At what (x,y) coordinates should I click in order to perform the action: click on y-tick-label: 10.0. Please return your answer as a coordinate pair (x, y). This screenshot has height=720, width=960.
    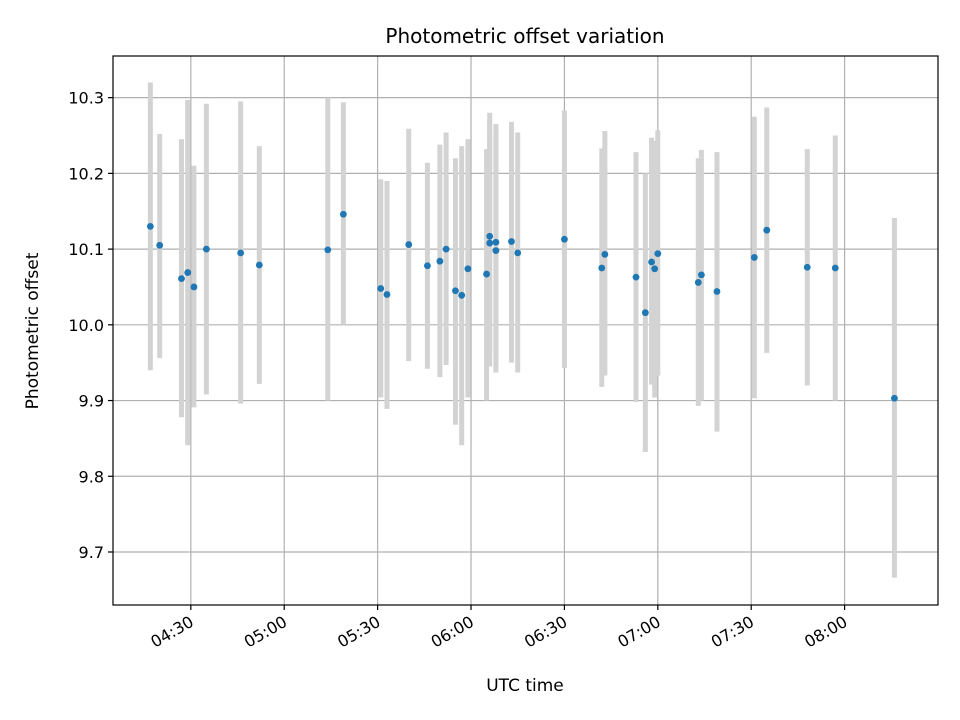
    Looking at the image, I should click on (86, 325).